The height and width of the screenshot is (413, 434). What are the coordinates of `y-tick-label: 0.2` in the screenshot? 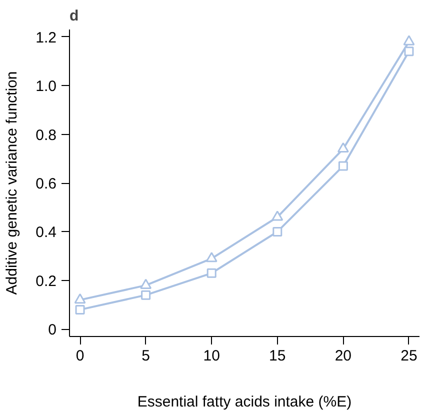 It's located at (46, 281).